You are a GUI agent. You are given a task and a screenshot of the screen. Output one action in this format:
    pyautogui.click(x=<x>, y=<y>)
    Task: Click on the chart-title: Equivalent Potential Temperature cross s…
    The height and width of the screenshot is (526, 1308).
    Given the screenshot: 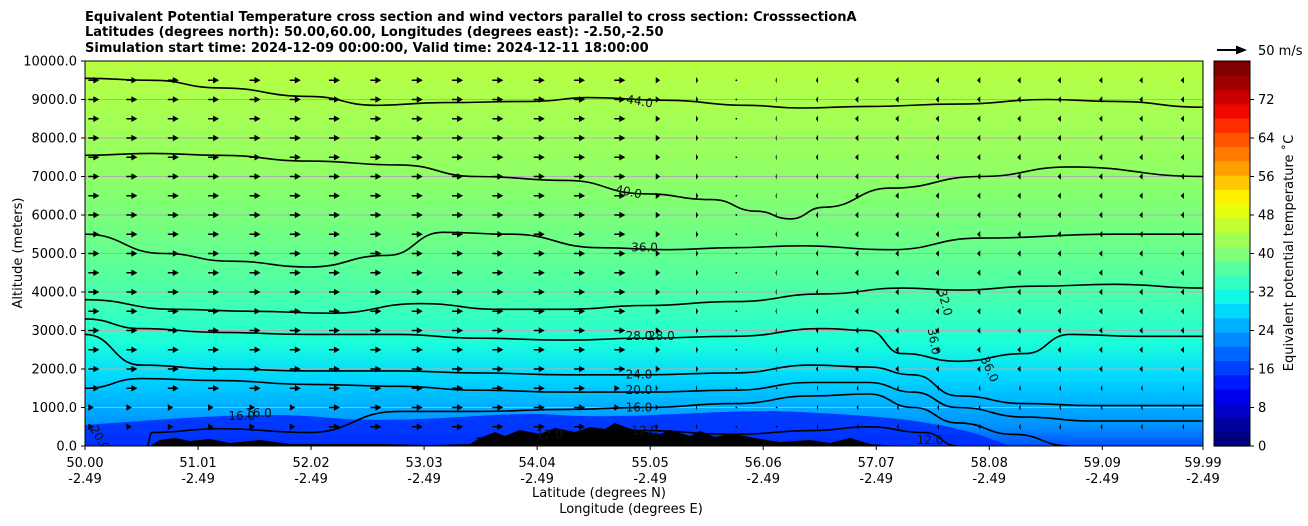 What is the action you would take?
    pyautogui.click(x=471, y=33)
    